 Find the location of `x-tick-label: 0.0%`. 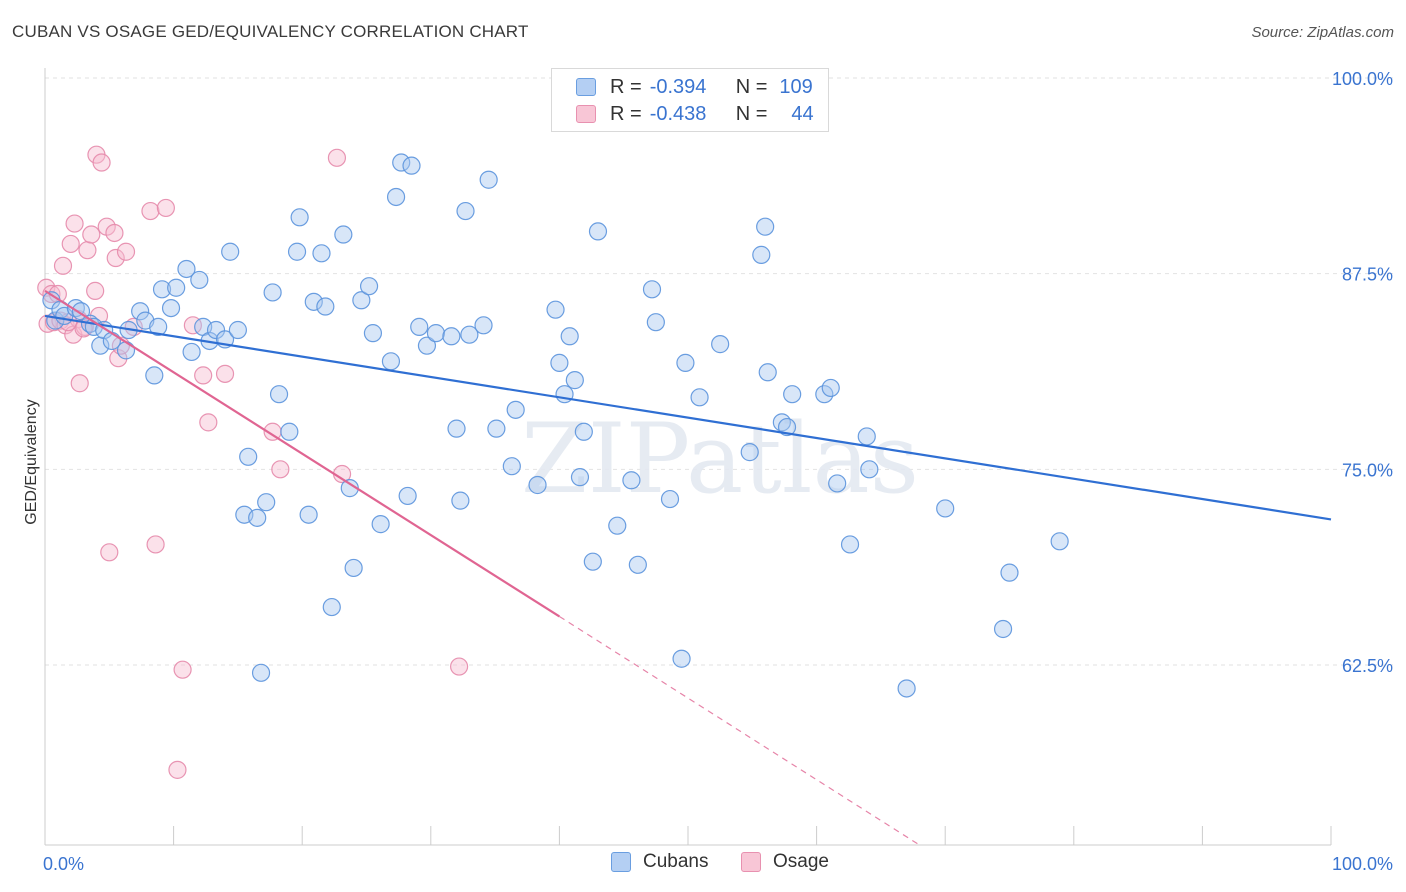

x-tick-label: 0.0% is located at coordinates (63, 864).